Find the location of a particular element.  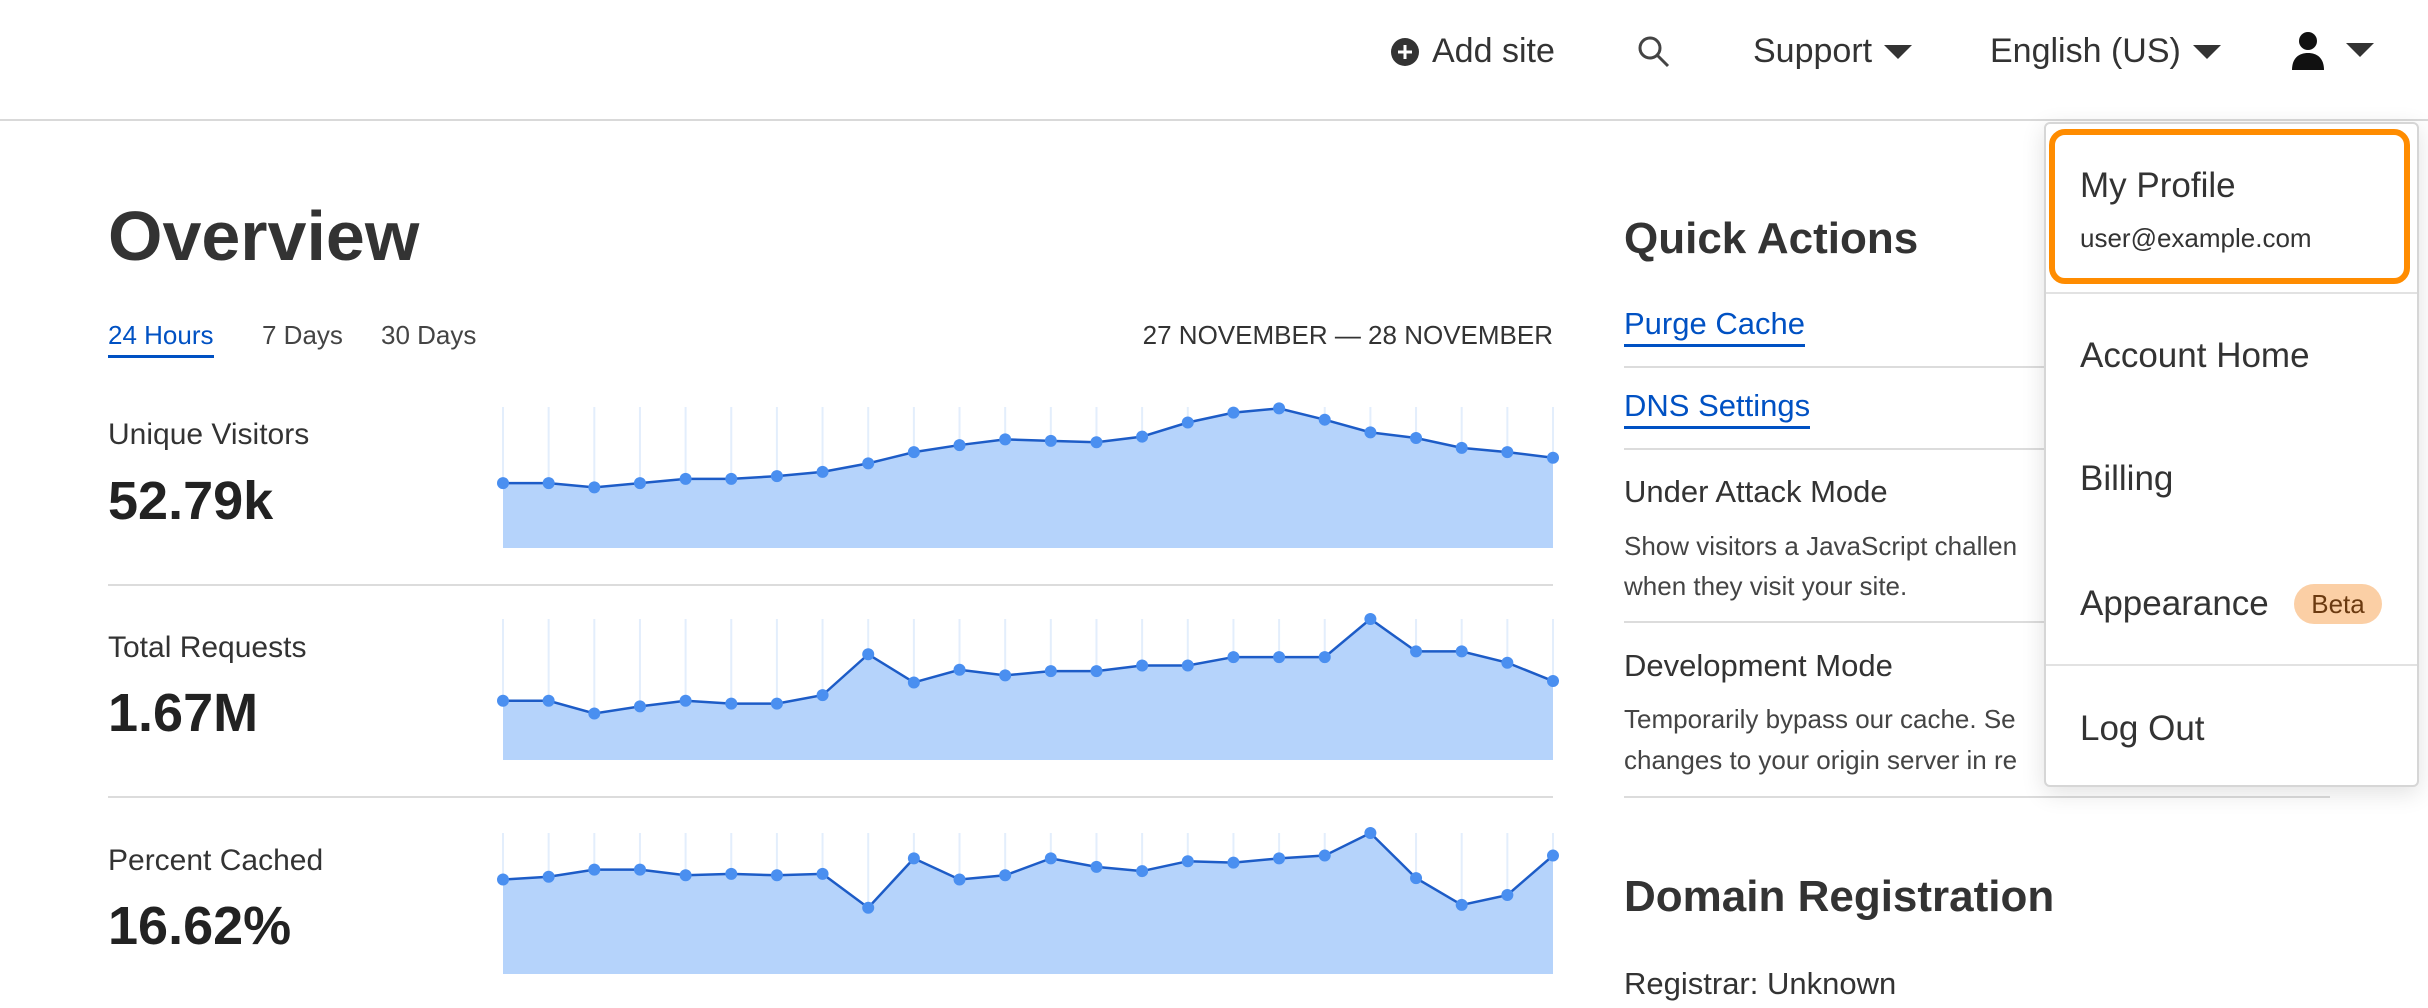

under-attack-title: Under Attack Mode is located at coordinates (1756, 491).